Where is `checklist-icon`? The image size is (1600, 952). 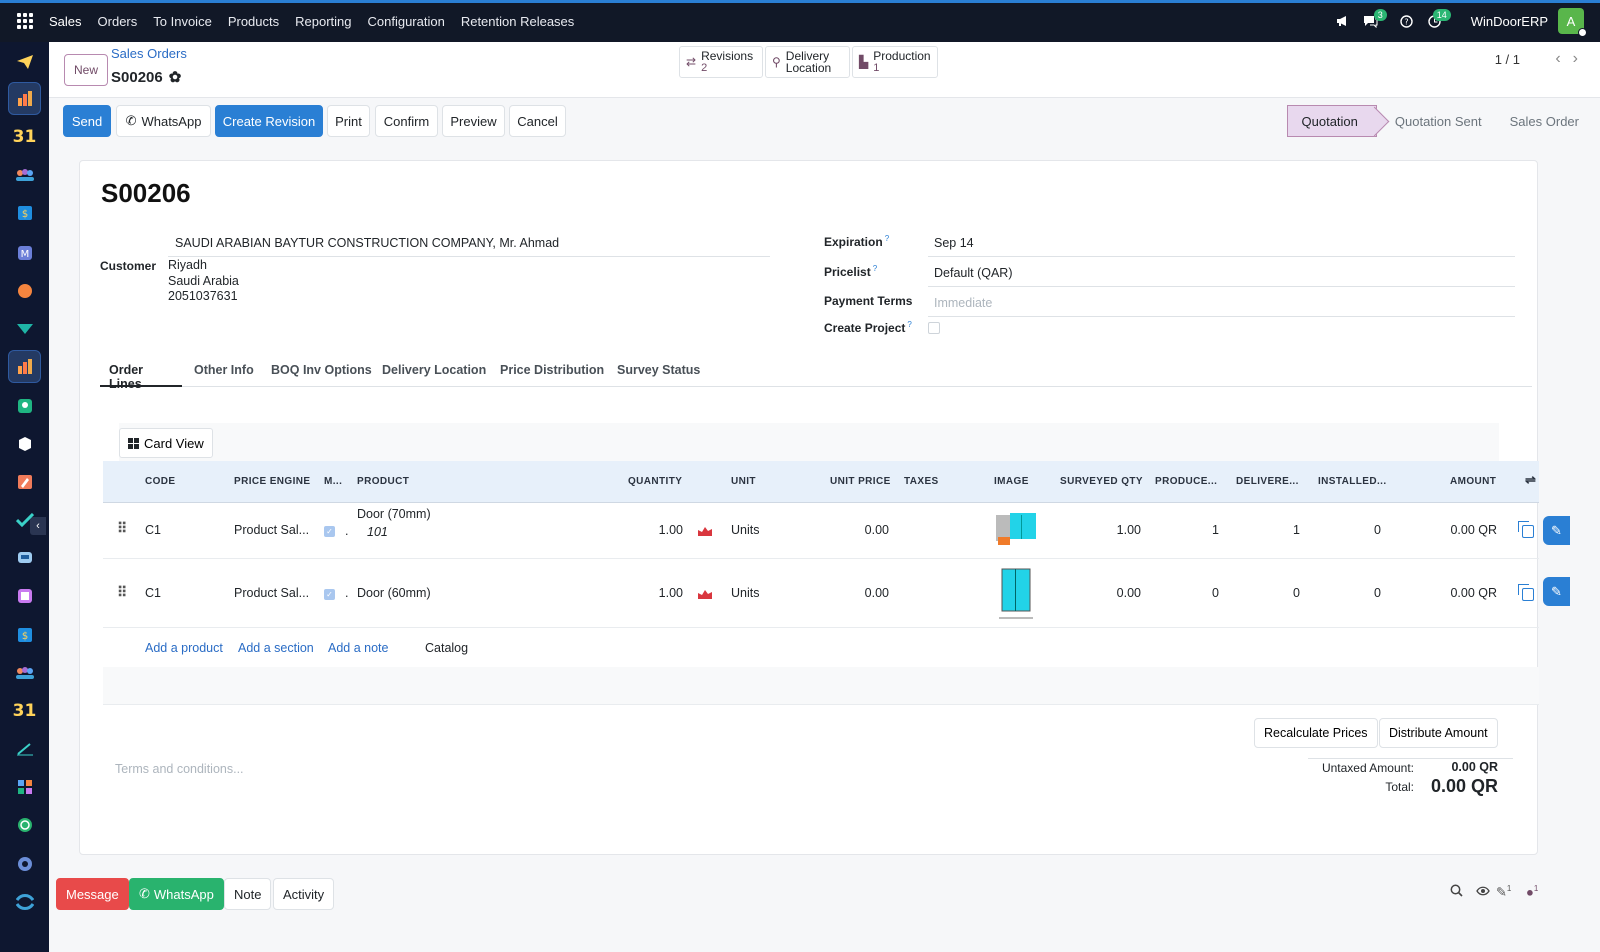
checklist-icon is located at coordinates (24, 519).